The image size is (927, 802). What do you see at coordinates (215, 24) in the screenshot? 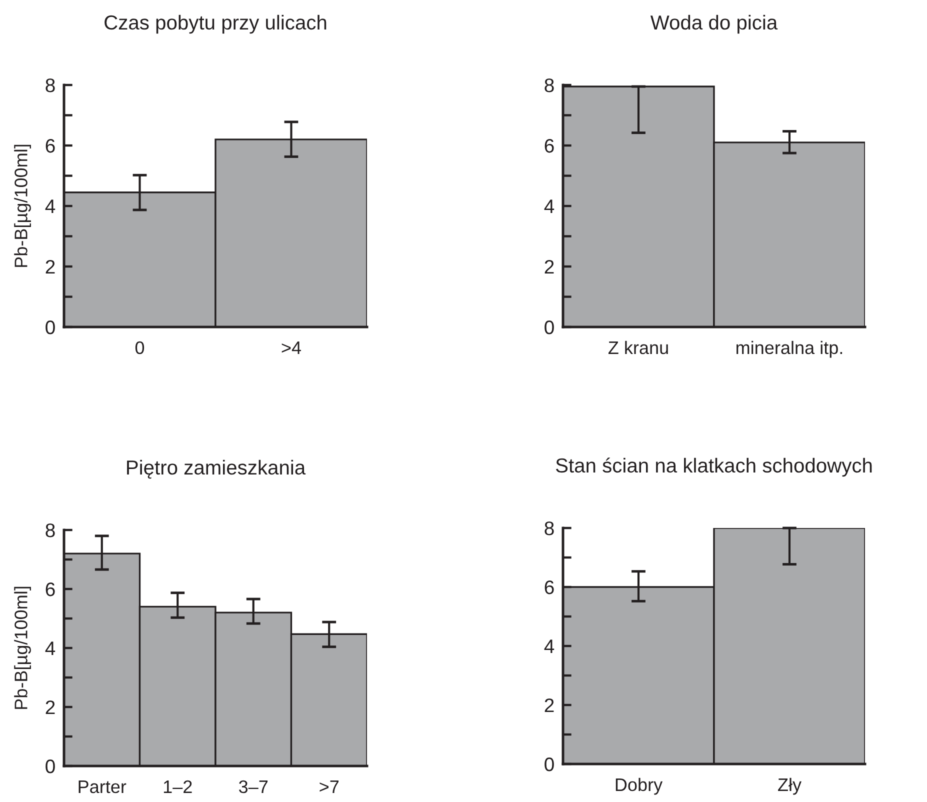
I see `chart-title: Czas pobytu przy ulicach` at bounding box center [215, 24].